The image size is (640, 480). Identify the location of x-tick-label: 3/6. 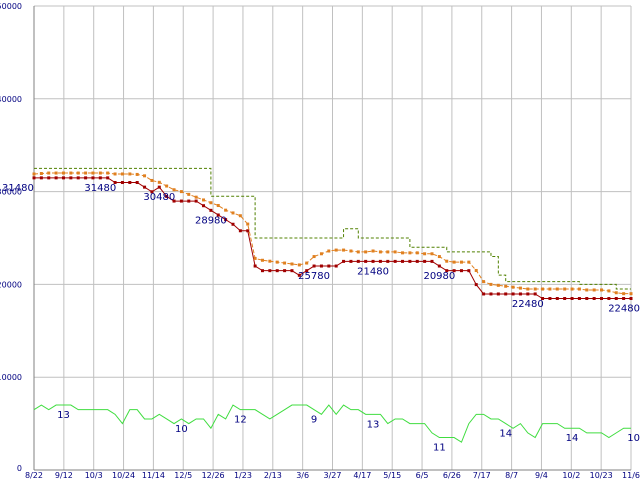
(302, 475).